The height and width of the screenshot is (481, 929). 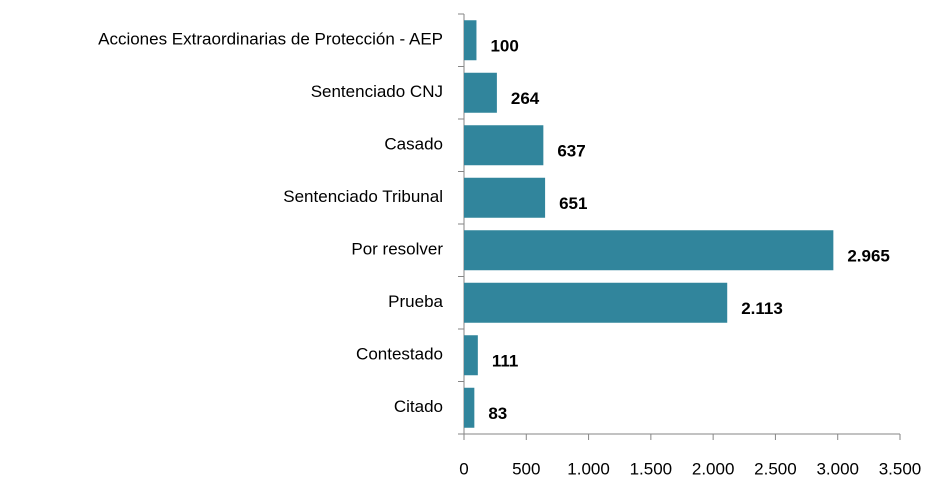 I want to click on category-label: Prueba, so click(x=415, y=301).